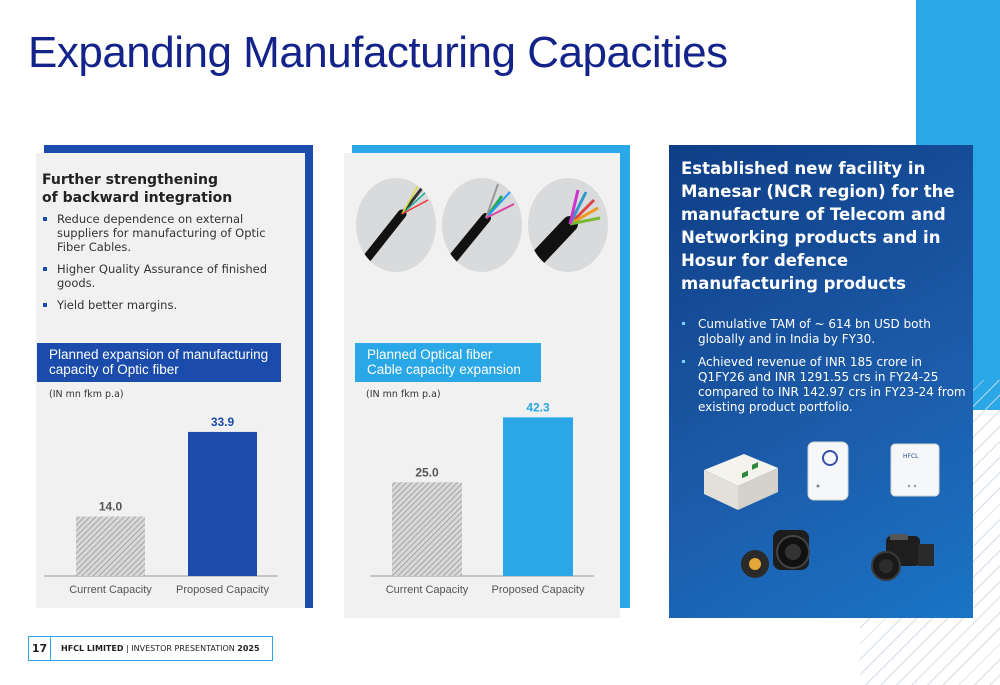 This screenshot has width=1000, height=685. What do you see at coordinates (378, 52) in the screenshot?
I see `slide-title: Expanding Manufacturing Capacities` at bounding box center [378, 52].